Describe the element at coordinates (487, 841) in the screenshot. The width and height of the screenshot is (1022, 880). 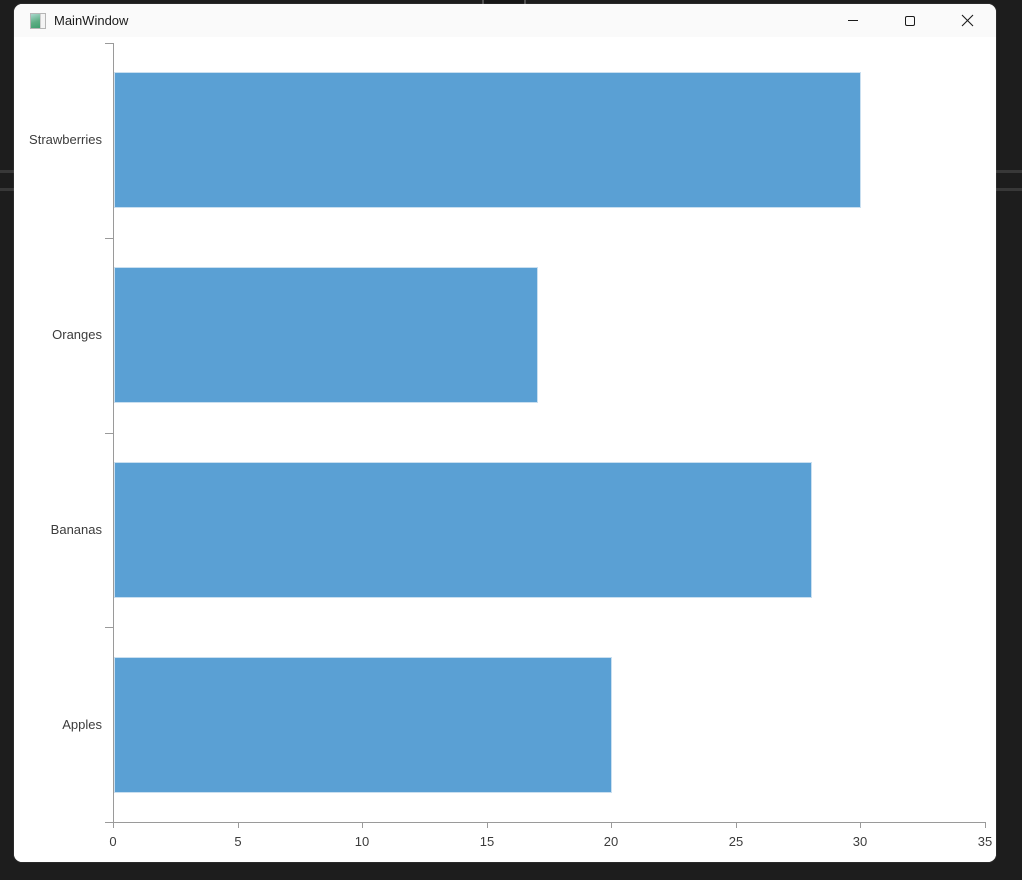
I see `x-axis-tick-label: 15` at that location.